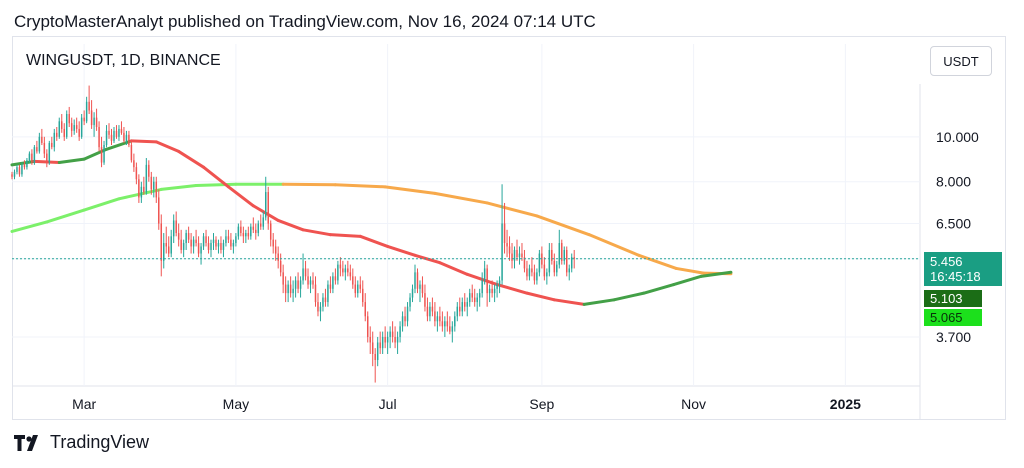  Describe the element at coordinates (123, 60) in the screenshot. I see `symbol-title: WINGUSDT, 1D, BINANCE` at that location.